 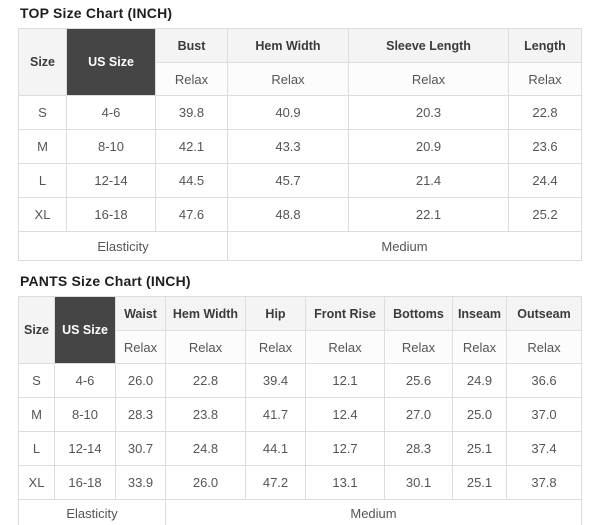 What do you see at coordinates (191, 112) in the screenshot?
I see `value-cell: 39.8` at bounding box center [191, 112].